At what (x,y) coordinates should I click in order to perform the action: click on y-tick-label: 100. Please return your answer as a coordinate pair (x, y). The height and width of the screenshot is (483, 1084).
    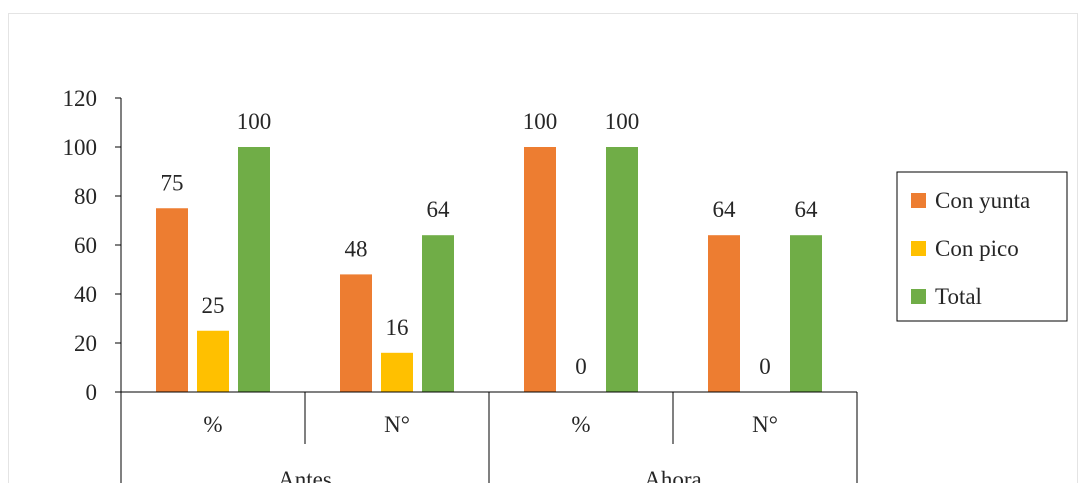
    Looking at the image, I should click on (80, 147).